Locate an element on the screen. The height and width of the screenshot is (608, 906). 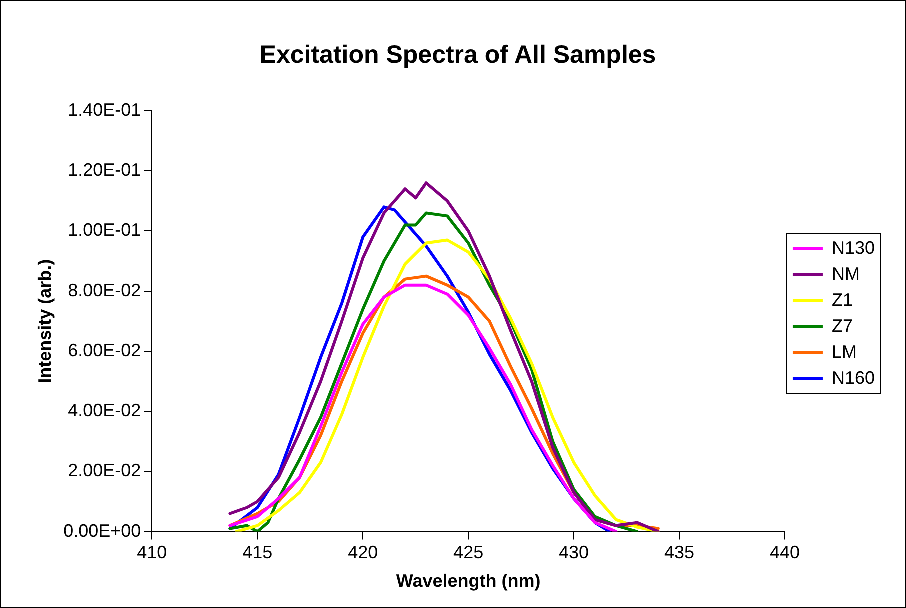
x-tick-label: 410 is located at coordinates (152, 552).